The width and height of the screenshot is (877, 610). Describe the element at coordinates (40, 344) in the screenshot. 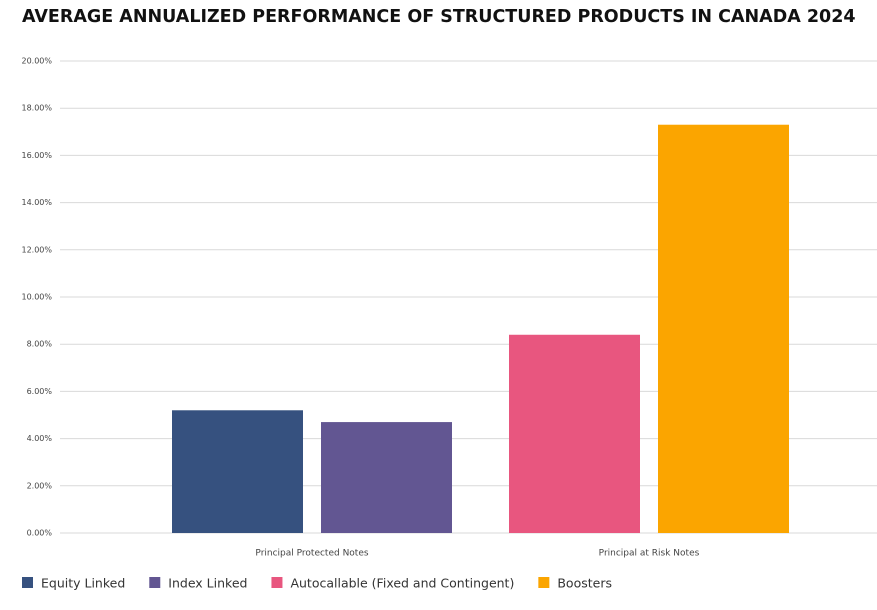

I see `y-tick-label: 8.00%` at that location.